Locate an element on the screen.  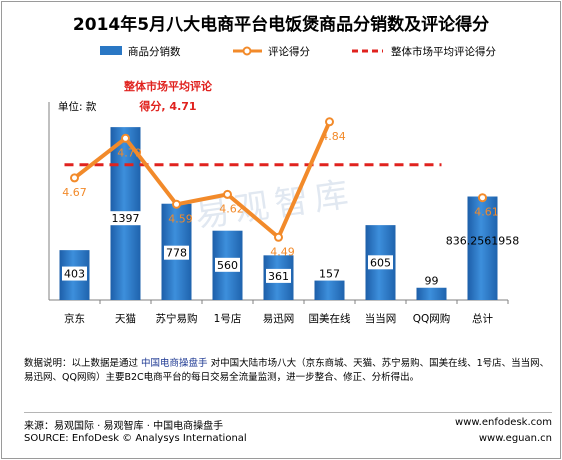
score-value-label: 4.49 is located at coordinates (282, 251).